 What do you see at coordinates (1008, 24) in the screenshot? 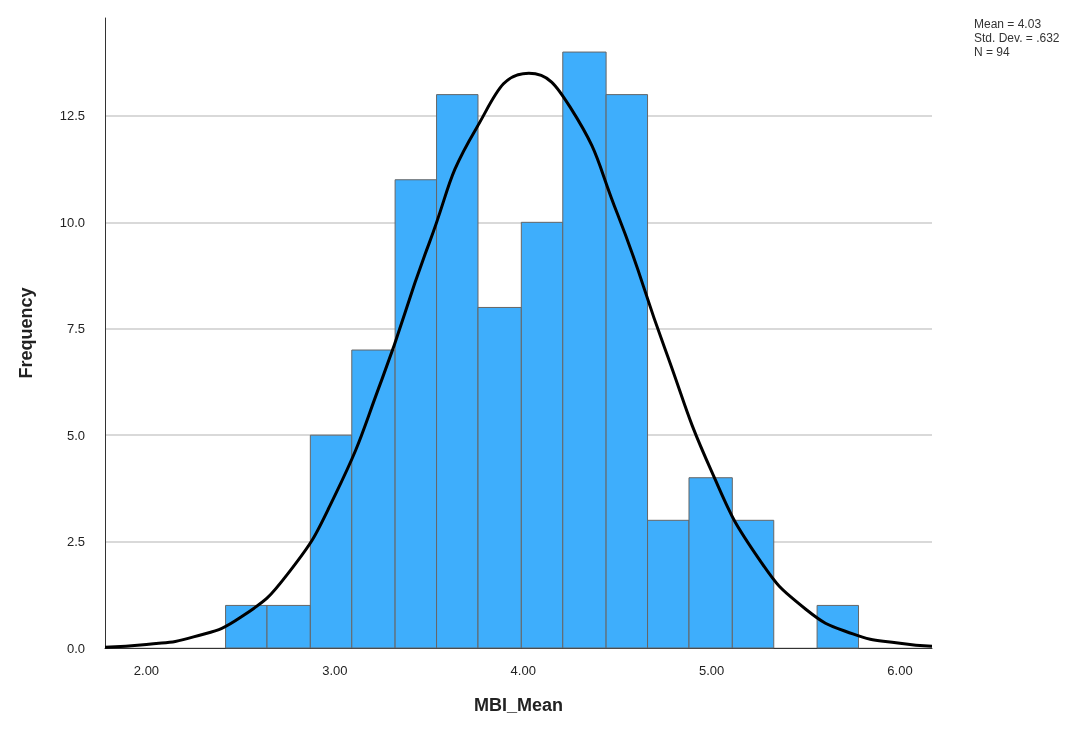
I see `text: Mean = 4.03` at bounding box center [1008, 24].